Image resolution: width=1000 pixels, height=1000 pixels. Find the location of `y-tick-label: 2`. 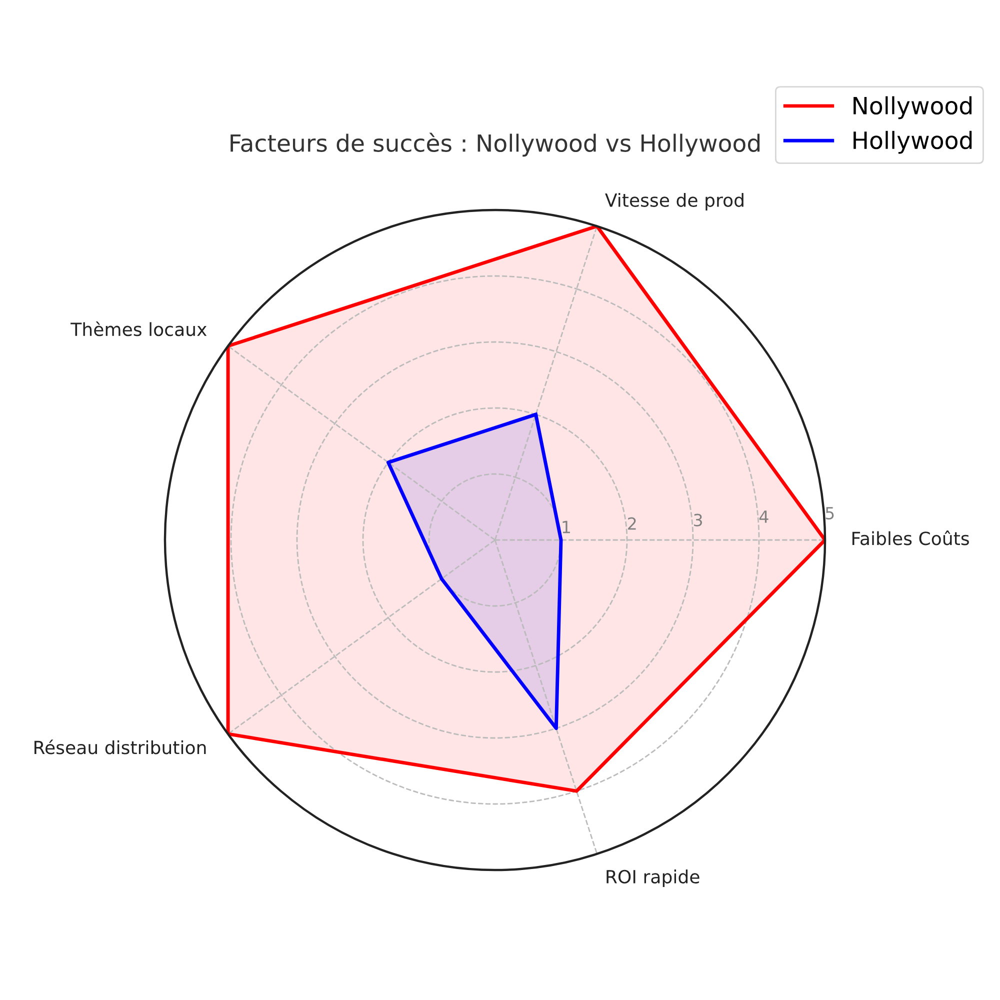

y-tick-label: 2 is located at coordinates (632, 523).